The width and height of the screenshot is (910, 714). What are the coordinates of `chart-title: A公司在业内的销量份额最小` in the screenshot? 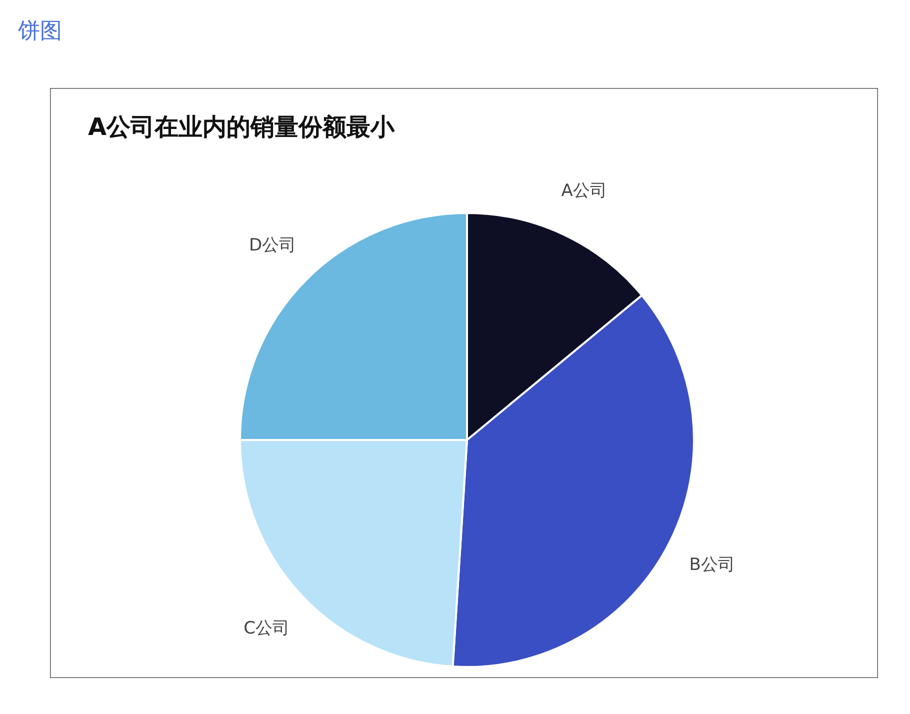 It's located at (242, 127).